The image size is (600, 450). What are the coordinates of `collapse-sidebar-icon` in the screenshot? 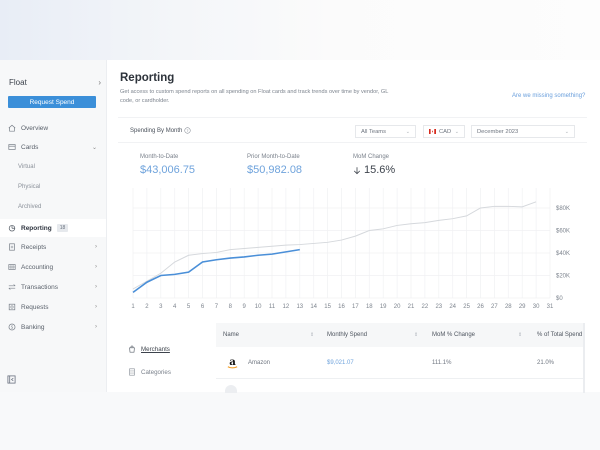 It's located at (11, 379).